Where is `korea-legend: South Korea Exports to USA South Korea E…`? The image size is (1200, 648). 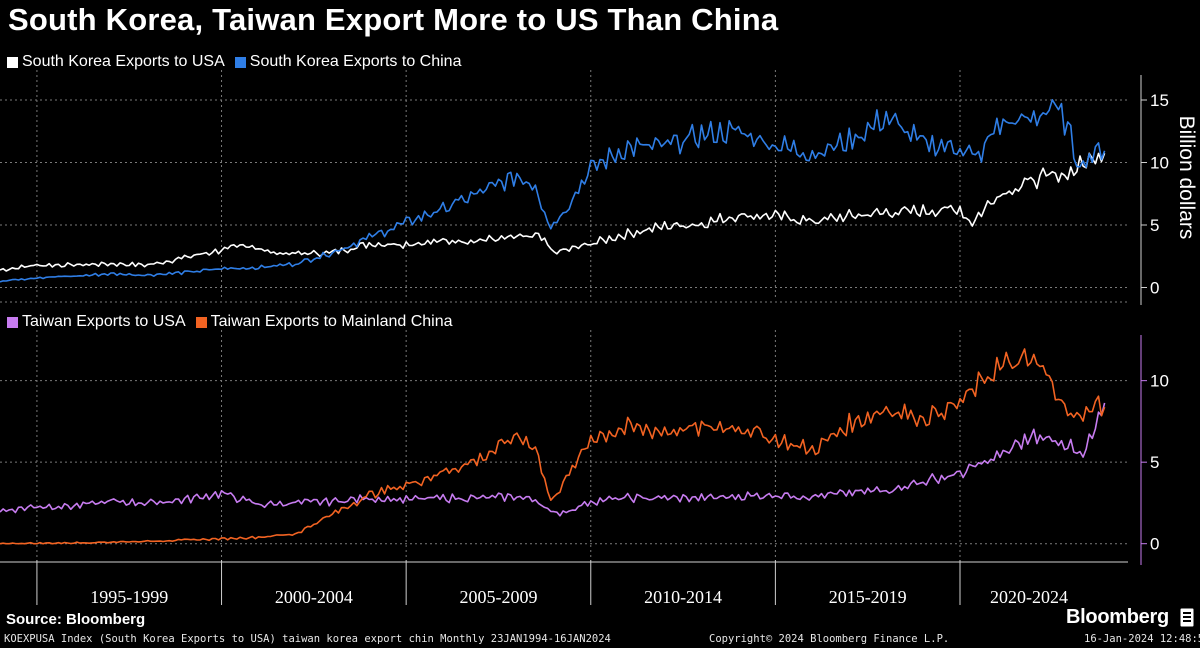 korea-legend: South Korea Exports to USA South Korea E… is located at coordinates (239, 62).